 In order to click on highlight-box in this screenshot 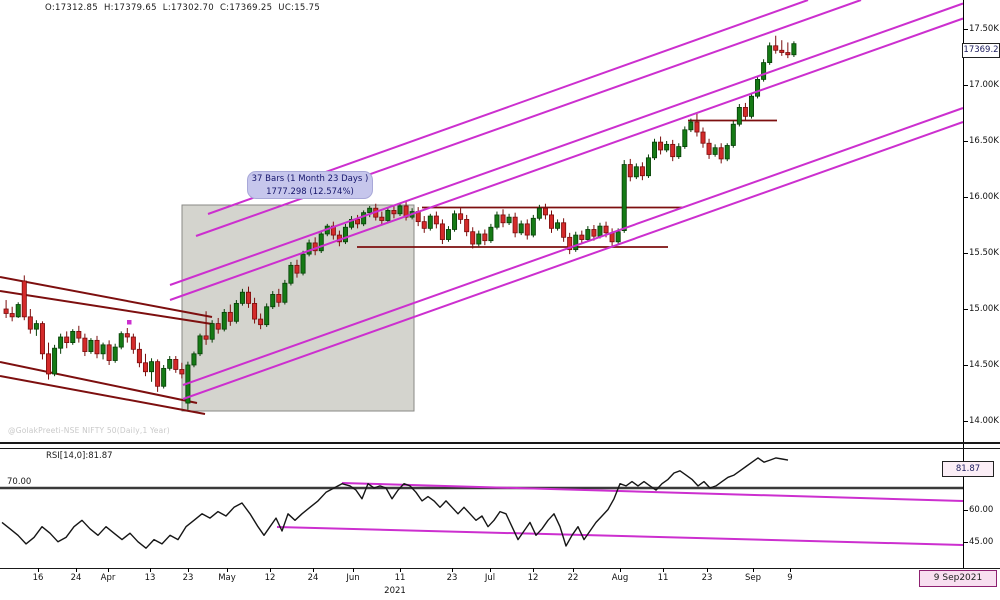, I will do `click(298, 308)`.